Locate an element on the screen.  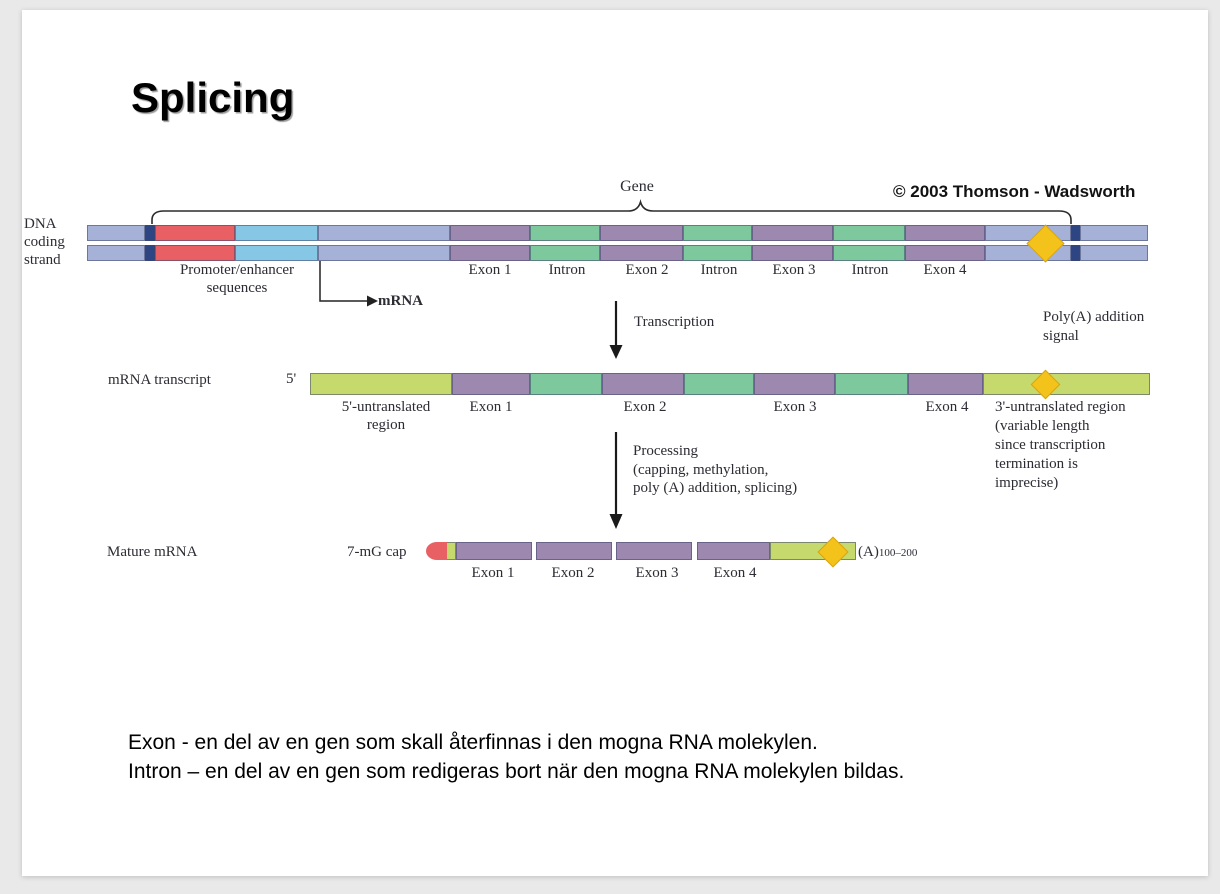
dna-strand-label: DNA coding strand is located at coordinates (44, 242).